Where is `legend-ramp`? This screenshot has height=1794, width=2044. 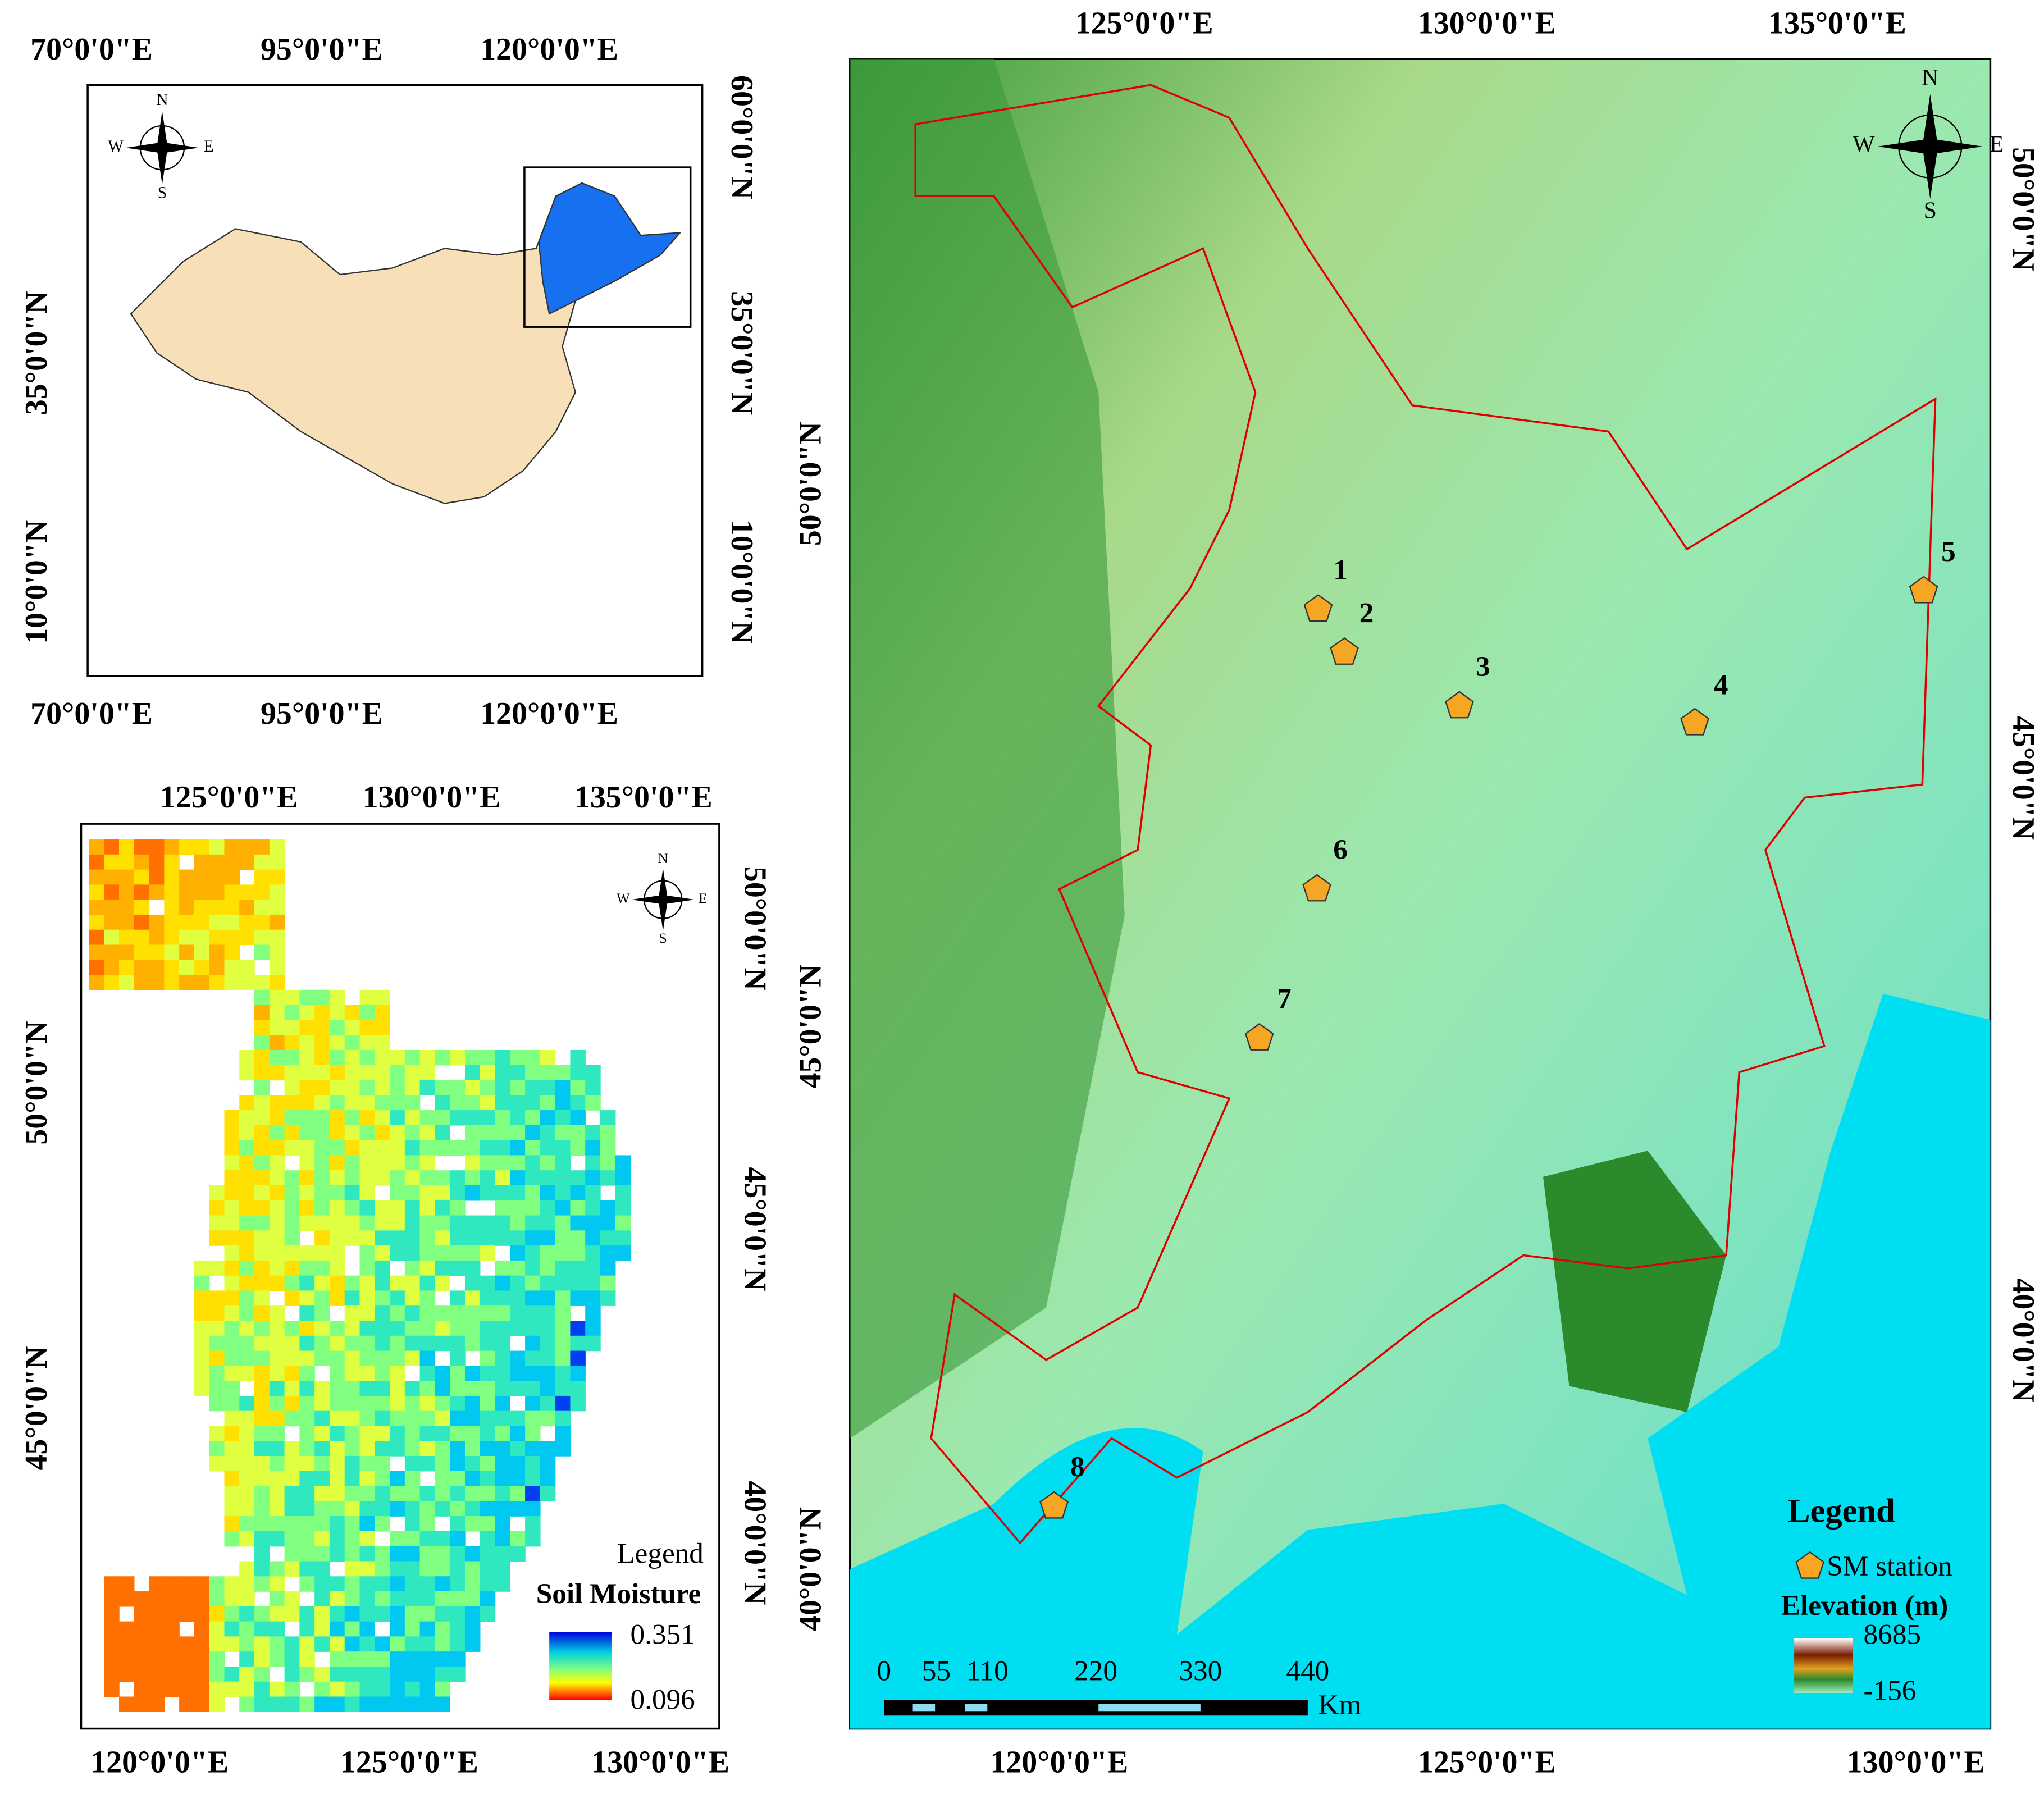
legend-ramp is located at coordinates (580, 1666).